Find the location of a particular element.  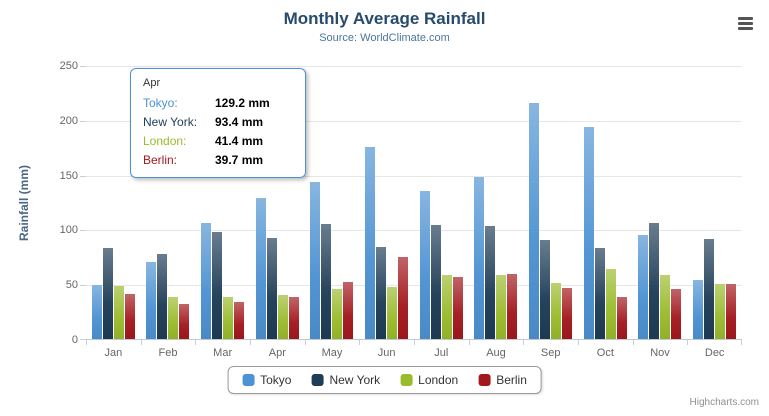

bar-new-york-may is located at coordinates (326, 281).